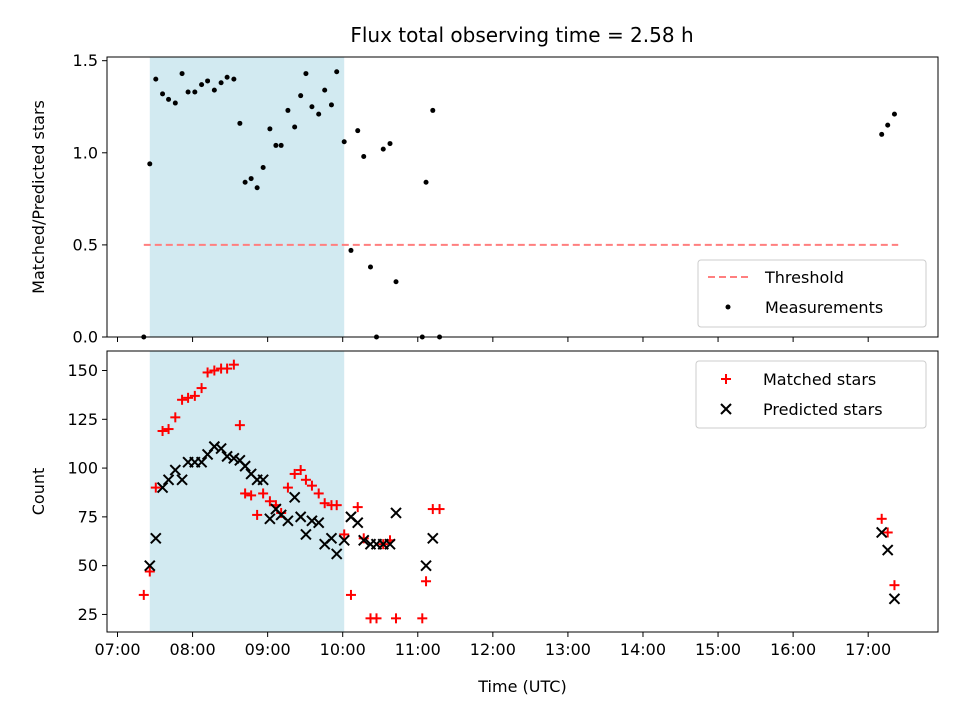 This screenshot has height=720, width=960. Describe the element at coordinates (82, 468) in the screenshot. I see `bot-y-tick-label: 100` at that location.